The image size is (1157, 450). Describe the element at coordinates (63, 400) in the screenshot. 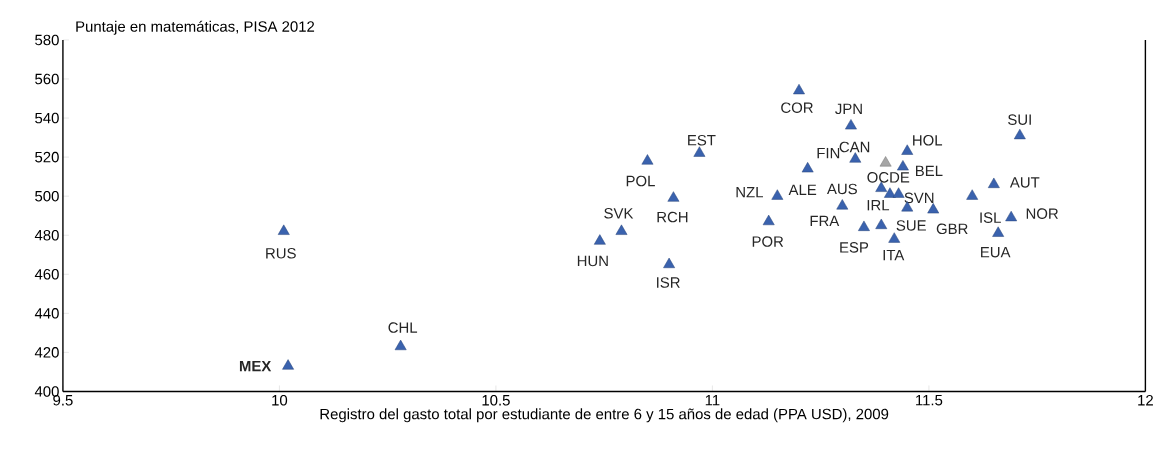

I see `x-tick-label: 9.5` at that location.